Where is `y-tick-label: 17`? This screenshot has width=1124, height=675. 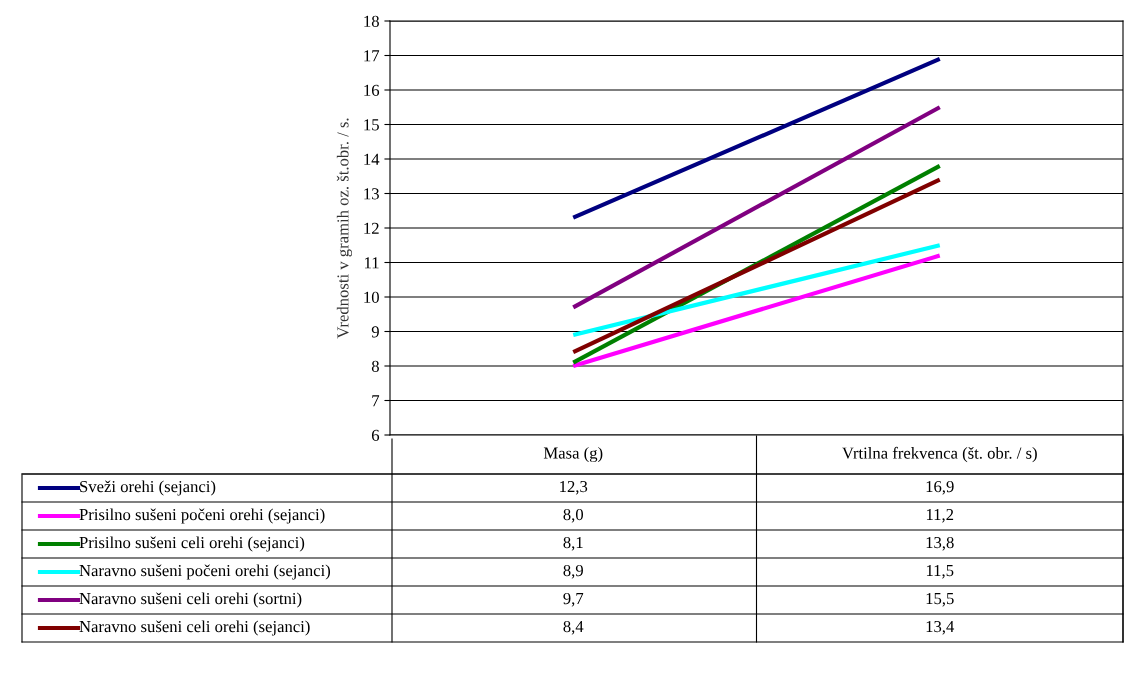
y-tick-label: 17 is located at coordinates (372, 56).